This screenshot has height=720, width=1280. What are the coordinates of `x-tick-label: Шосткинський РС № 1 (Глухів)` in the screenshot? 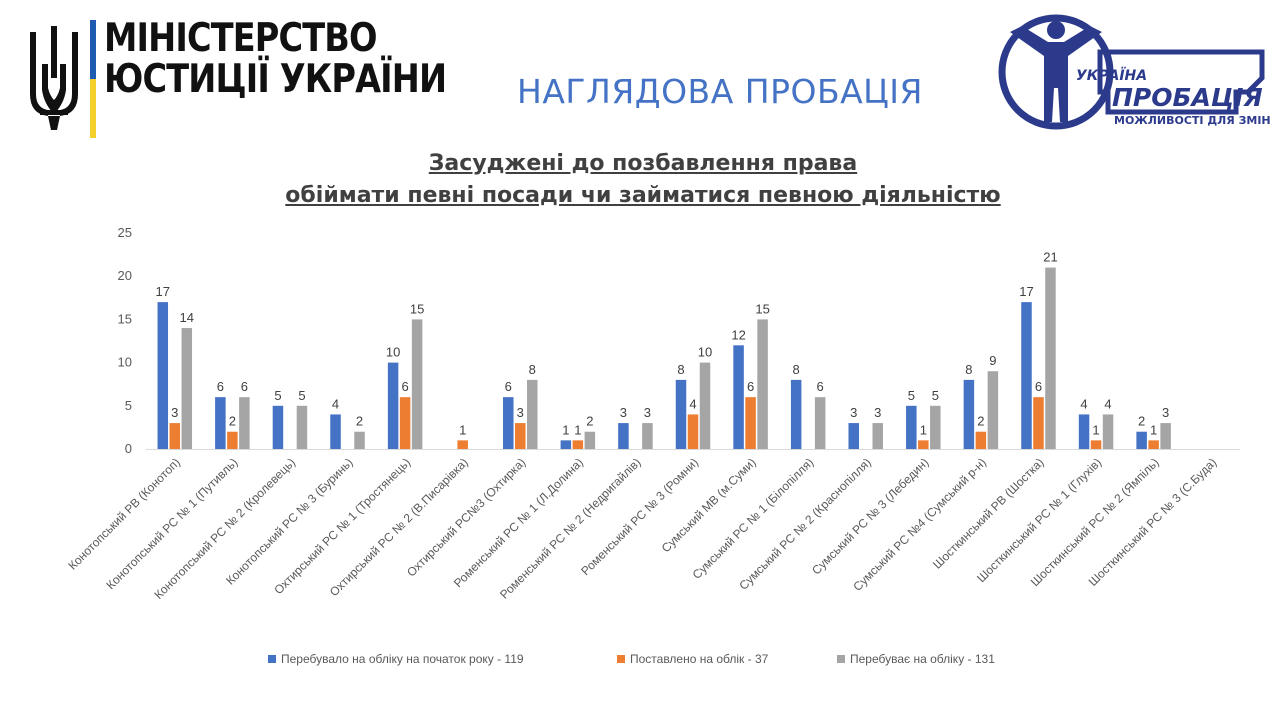 It's located at (1039, 520).